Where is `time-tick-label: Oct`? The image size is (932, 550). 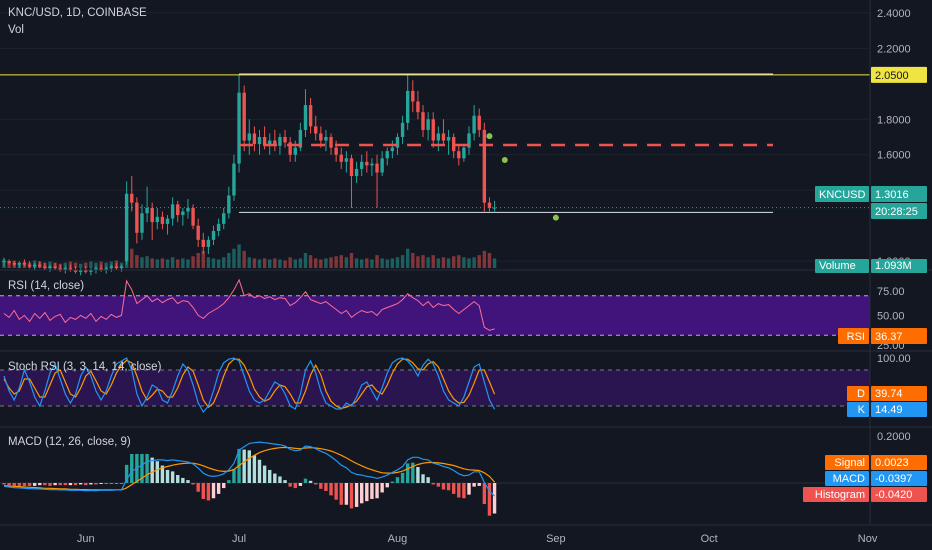
time-tick-label: Oct is located at coordinates (709, 539).